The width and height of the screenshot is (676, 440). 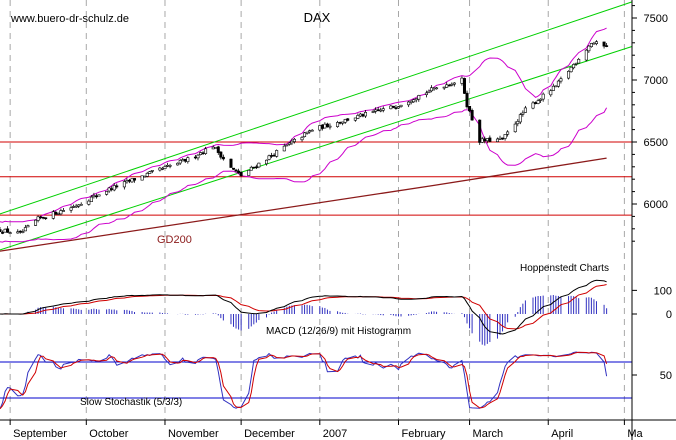 What do you see at coordinates (488, 434) in the screenshot?
I see `x-tick-label: March` at bounding box center [488, 434].